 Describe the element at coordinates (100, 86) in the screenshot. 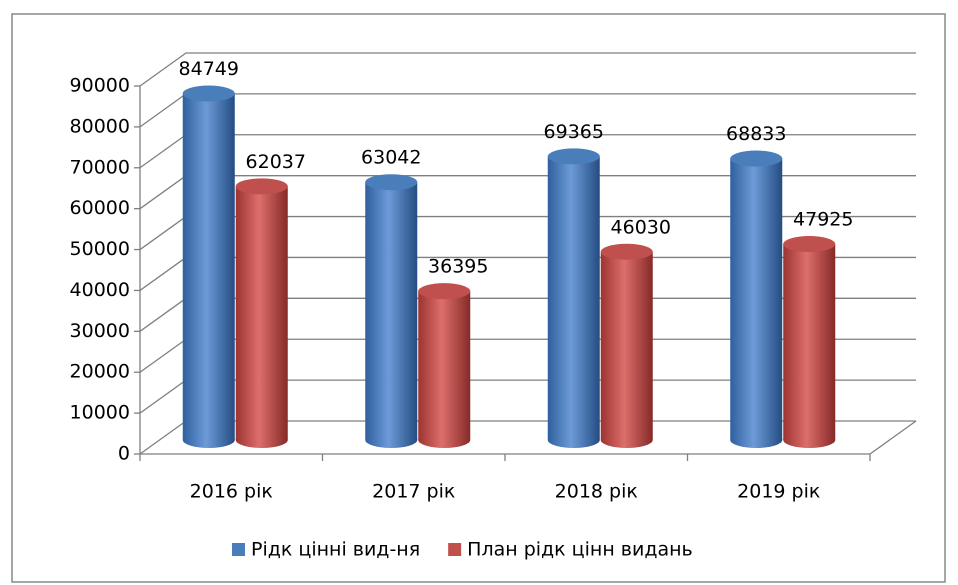

I see `y-tick-label: 90000` at that location.